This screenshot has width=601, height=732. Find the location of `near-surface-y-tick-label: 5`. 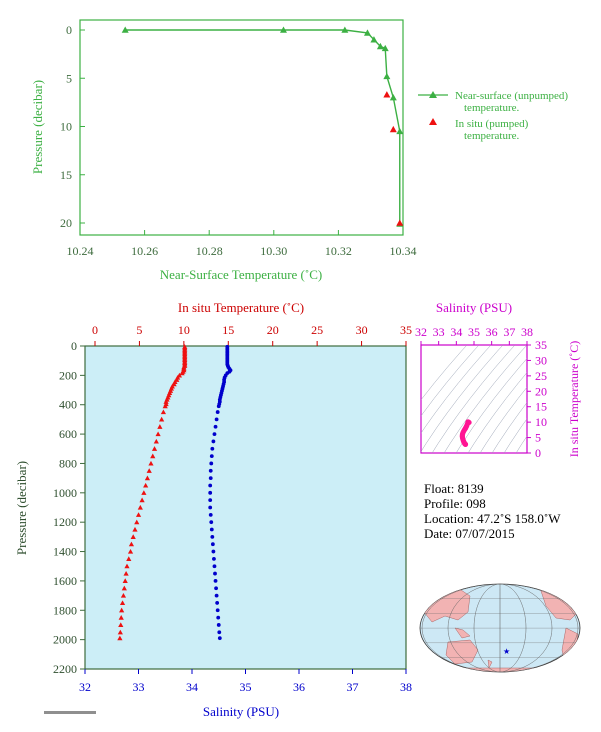

near-surface-y-tick-label: 5 is located at coordinates (69, 78).